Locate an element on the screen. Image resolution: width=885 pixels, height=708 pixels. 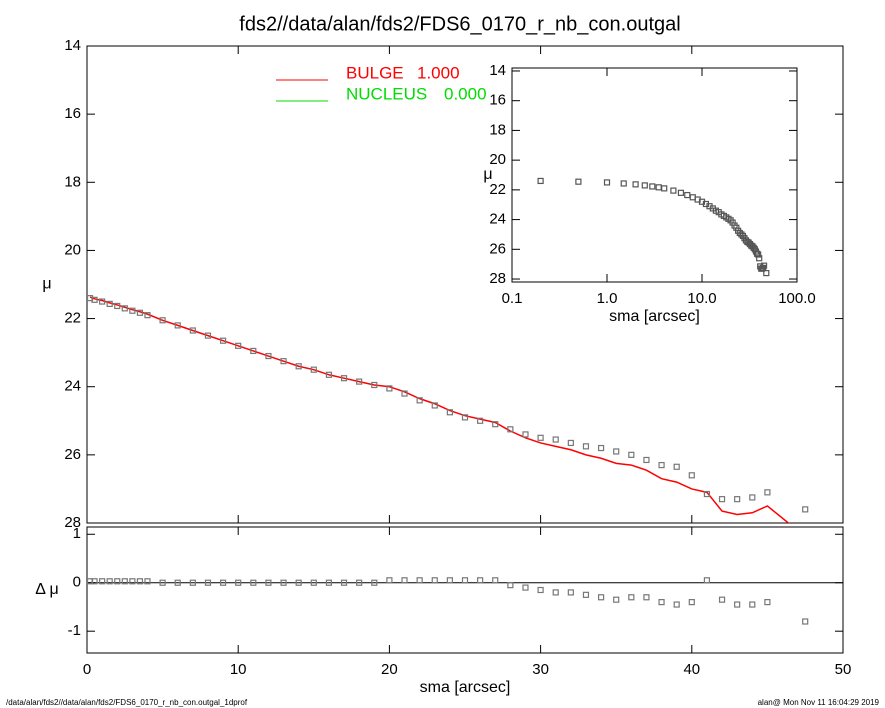
x-tick-label: 0 is located at coordinates (87, 669).